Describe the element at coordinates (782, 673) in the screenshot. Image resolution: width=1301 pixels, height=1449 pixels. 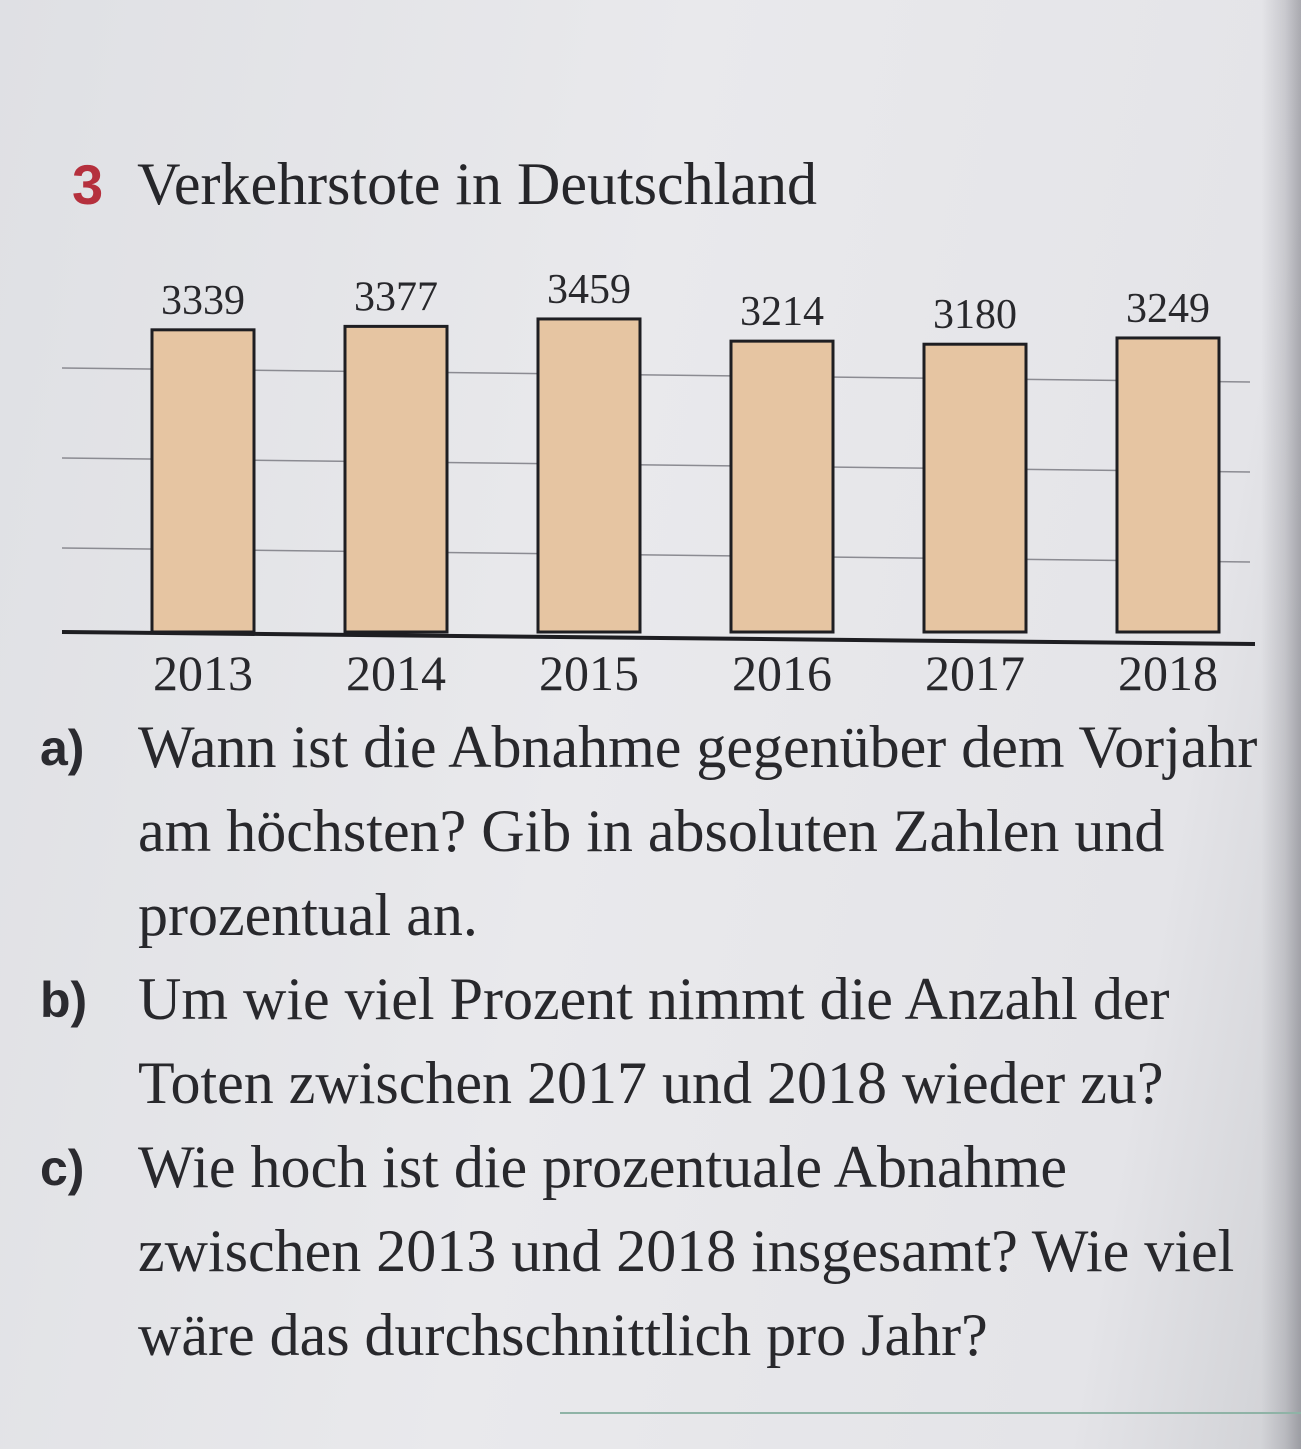
I see `x-tick-label-2016: 2016` at that location.